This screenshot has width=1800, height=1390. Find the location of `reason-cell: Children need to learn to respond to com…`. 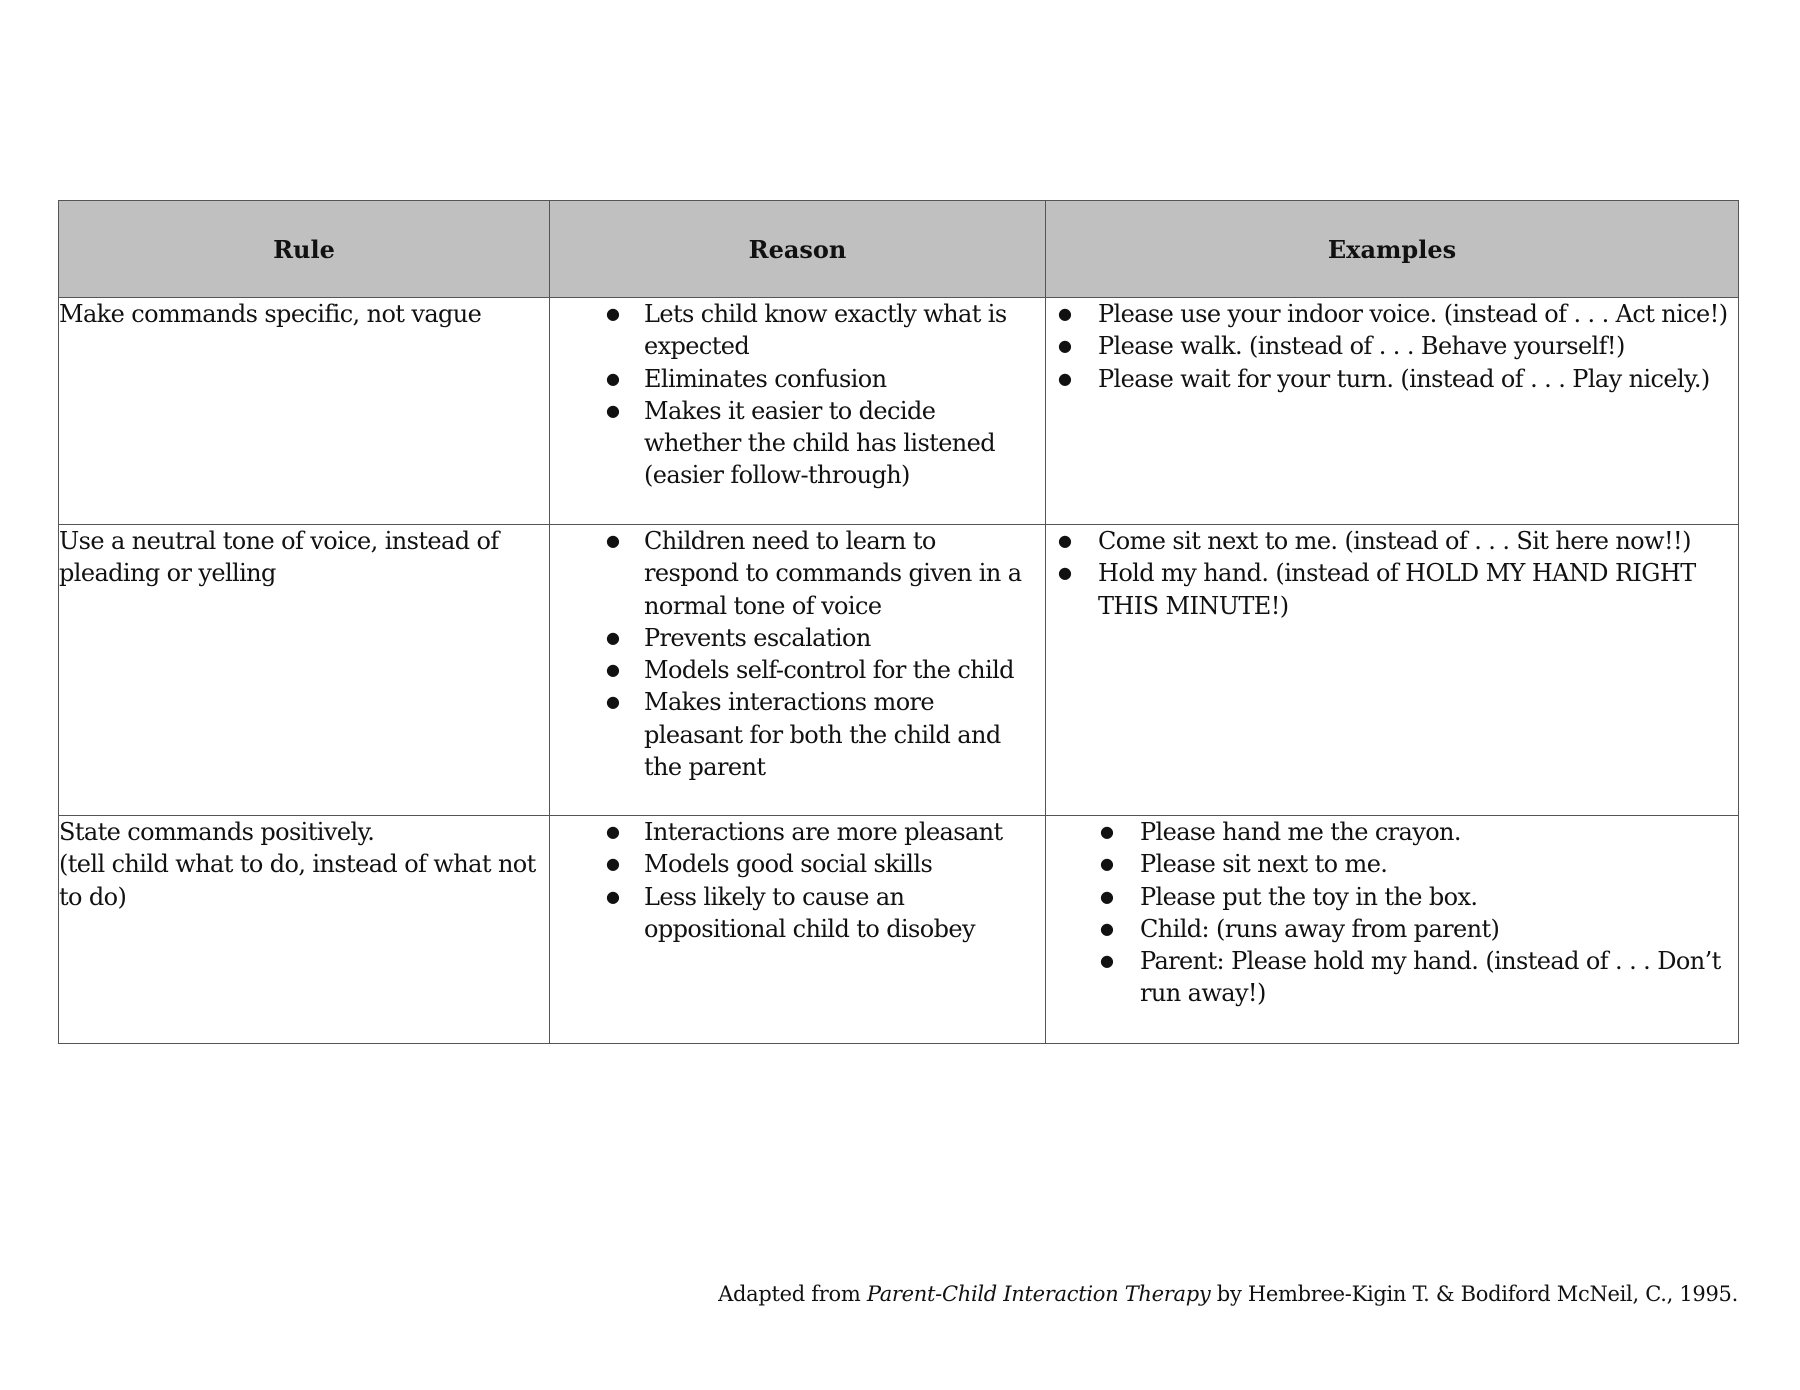

reason-cell: Children need to learn to respond to com… is located at coordinates (797, 670).